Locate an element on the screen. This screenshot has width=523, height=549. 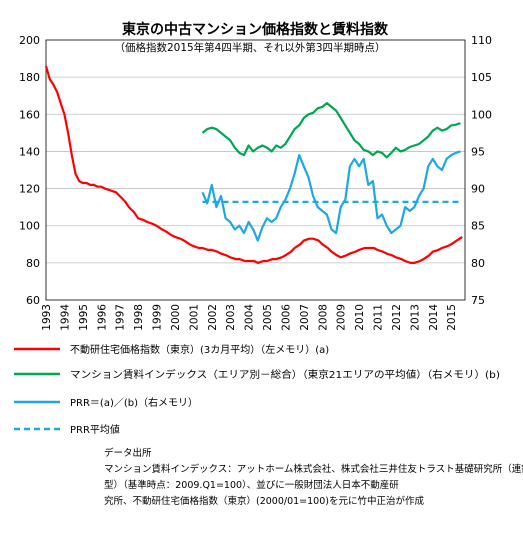
x-tick-label: 2009 is located at coordinates (342, 317).